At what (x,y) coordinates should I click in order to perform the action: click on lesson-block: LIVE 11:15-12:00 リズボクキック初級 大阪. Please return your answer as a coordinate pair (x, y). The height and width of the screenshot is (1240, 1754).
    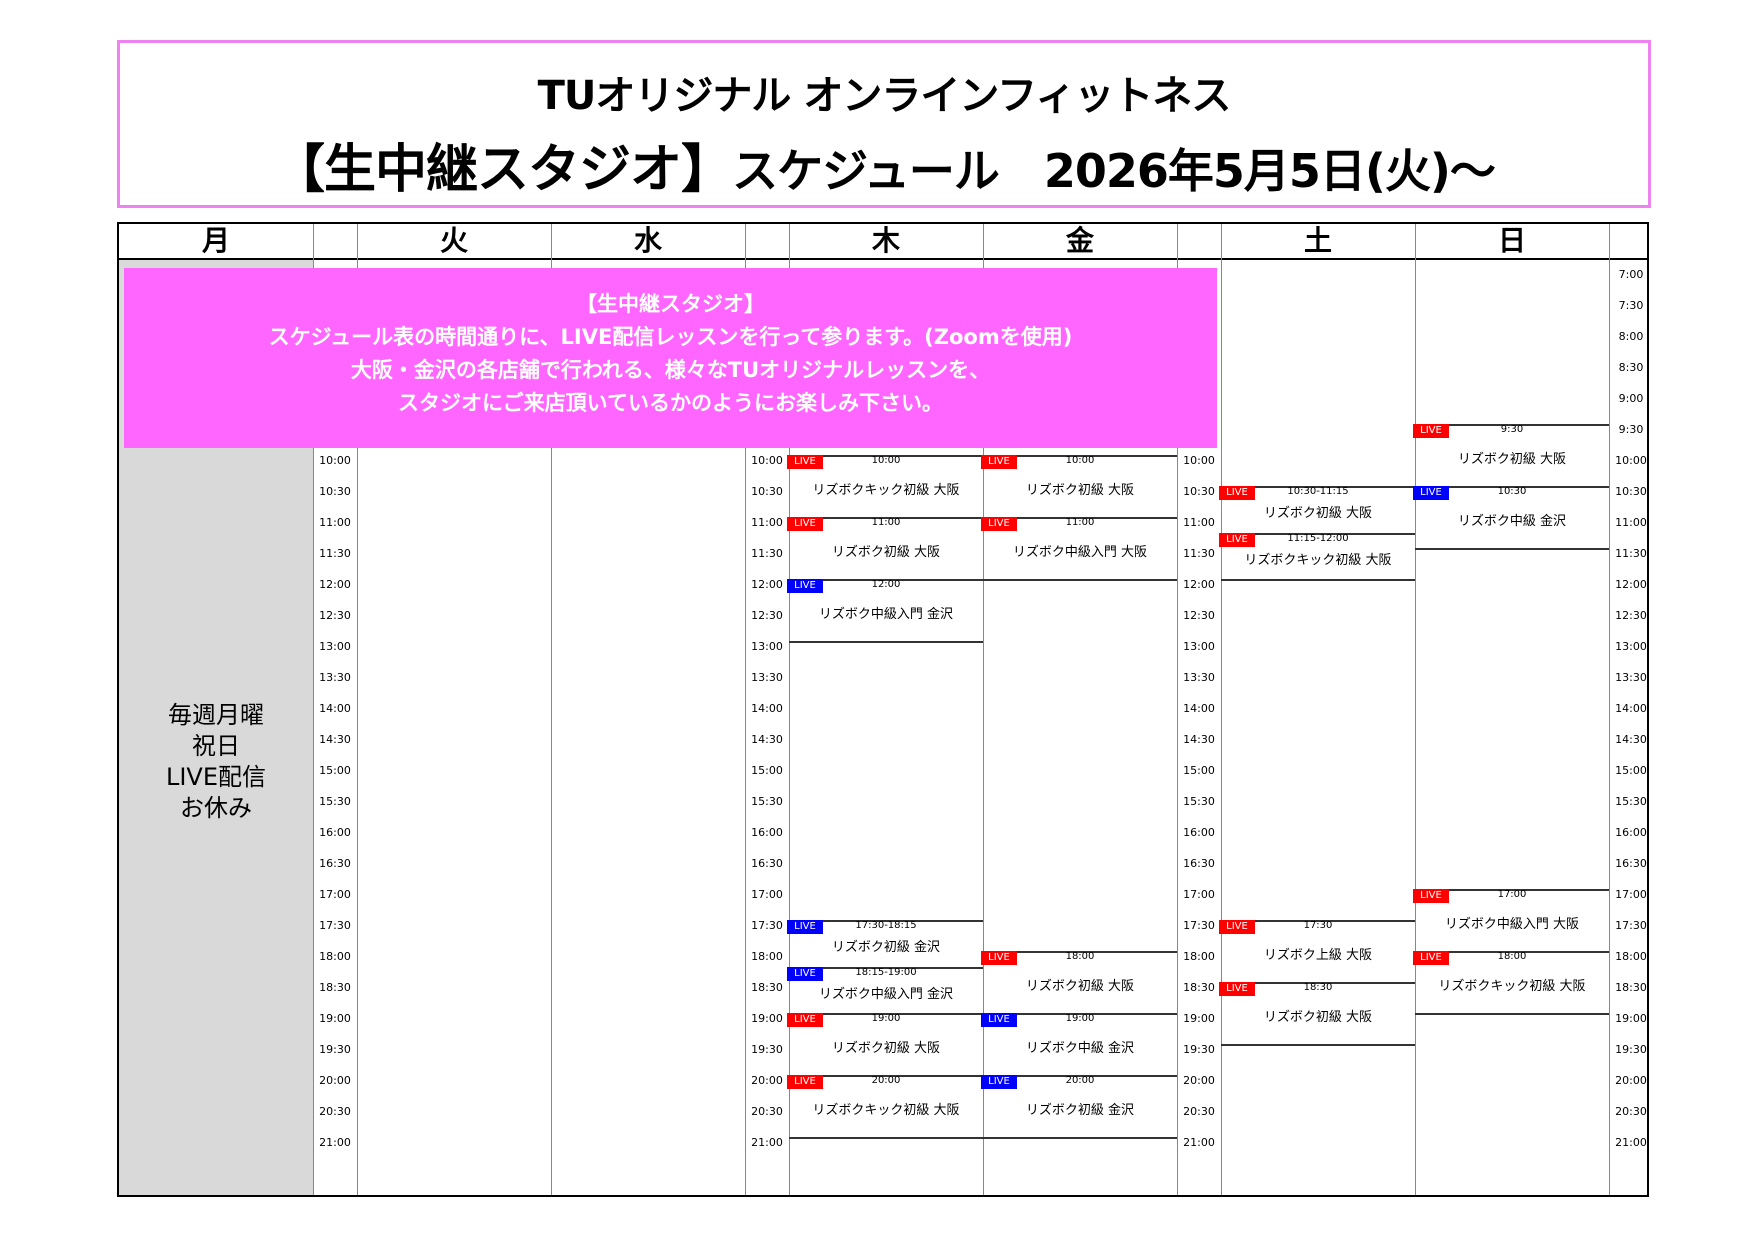
    Looking at the image, I should click on (1317, 556).